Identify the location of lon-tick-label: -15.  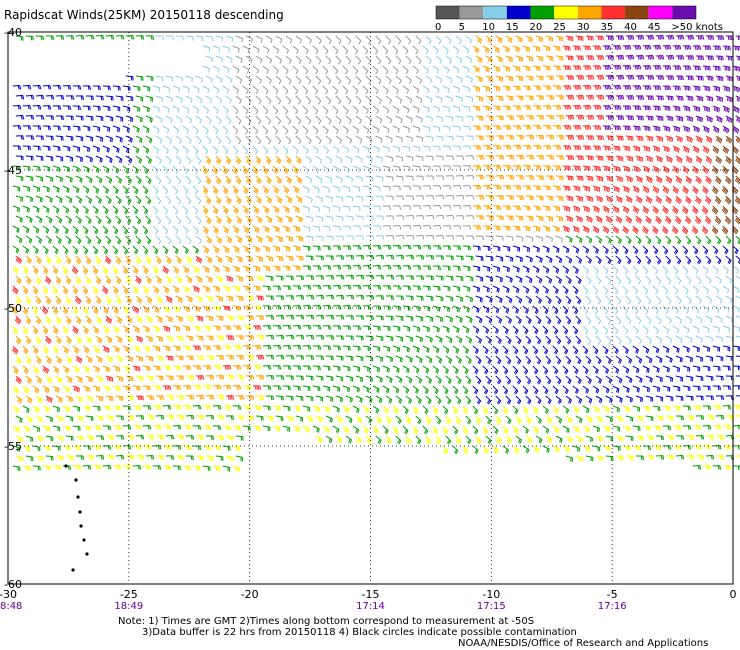
(371, 594).